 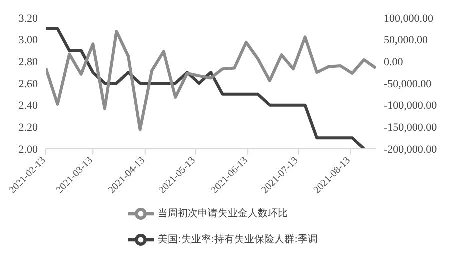 I want to click on y-tick-label: 2.60, so click(x=28, y=84).